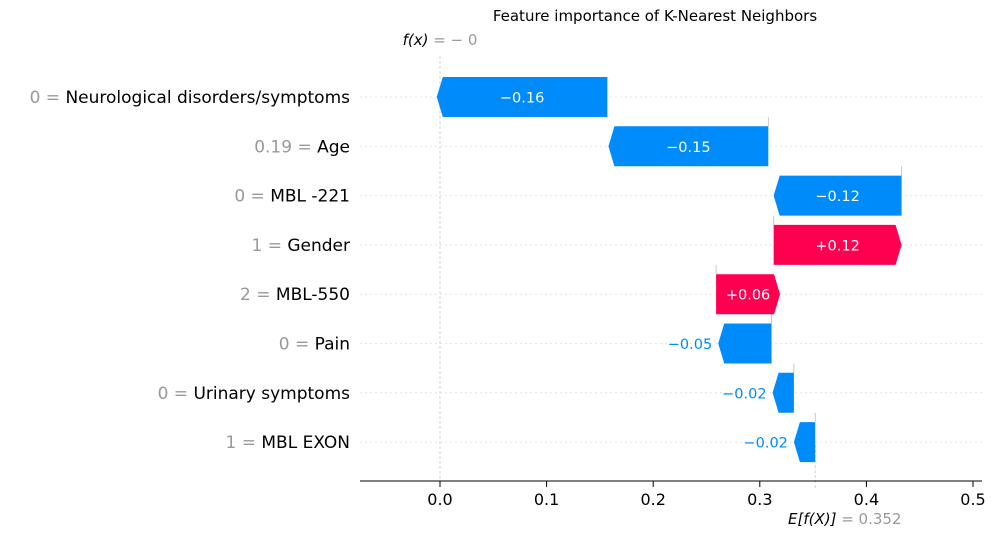  What do you see at coordinates (673, 494) in the screenshot?
I see `x-axis: 0.0 0.1 0.2 0.3 0.4 0.5` at bounding box center [673, 494].